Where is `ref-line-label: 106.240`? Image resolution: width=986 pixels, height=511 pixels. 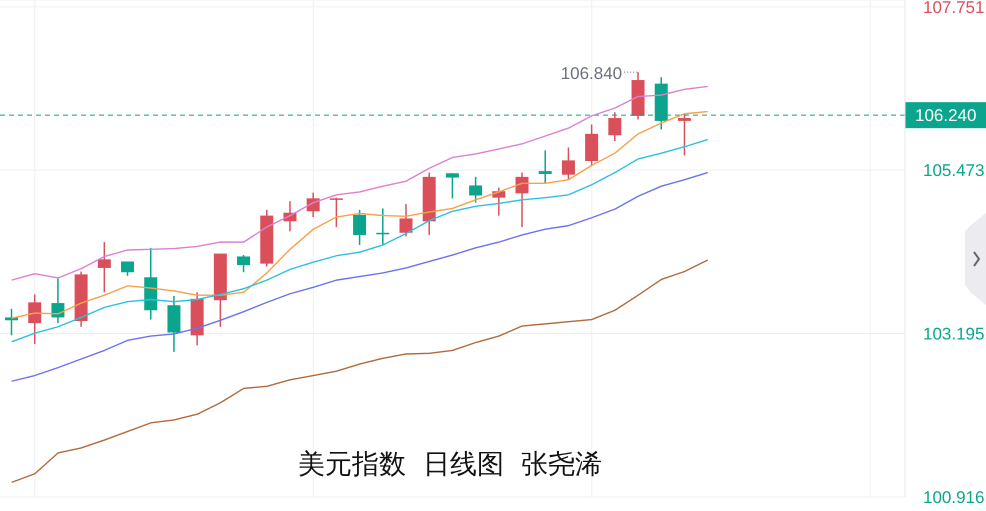 ref-line-label: 106.240 is located at coordinates (945, 116).